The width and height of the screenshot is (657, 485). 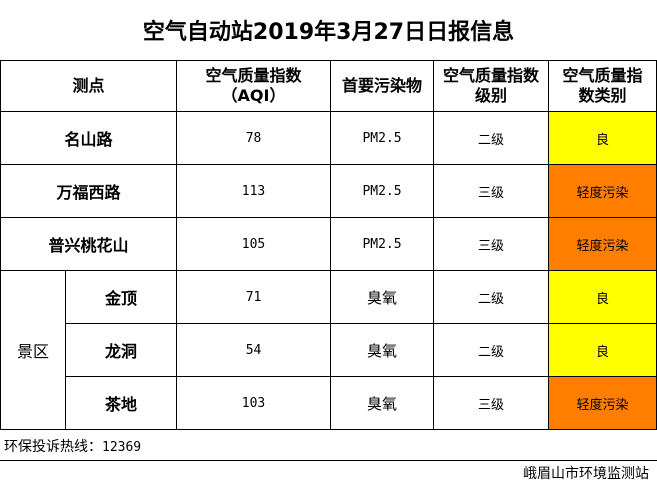 I want to click on table-row: 普兴桃花山 105 PM2.5 三级 轻度污染, so click(x=328, y=244).